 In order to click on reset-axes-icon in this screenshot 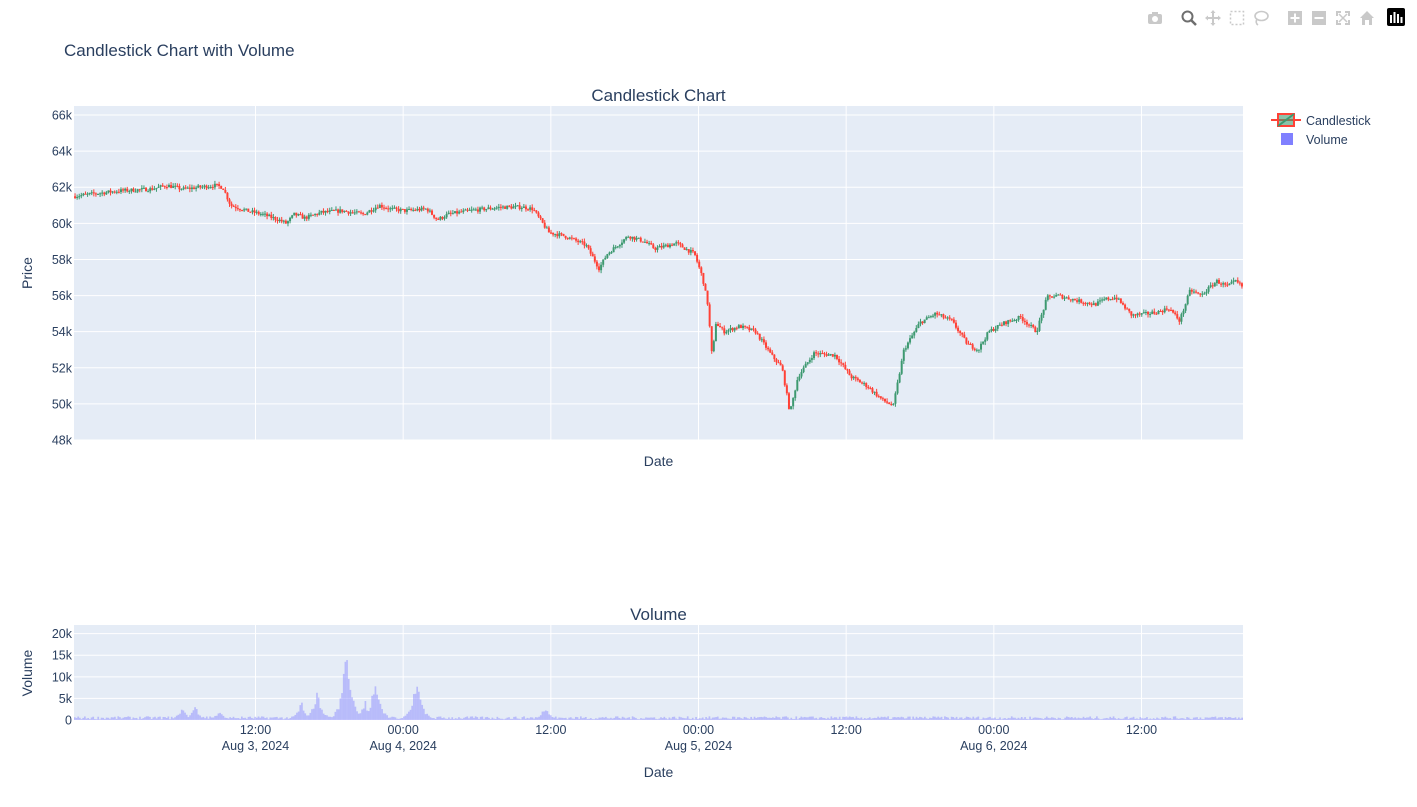, I will do `click(1367, 18)`.